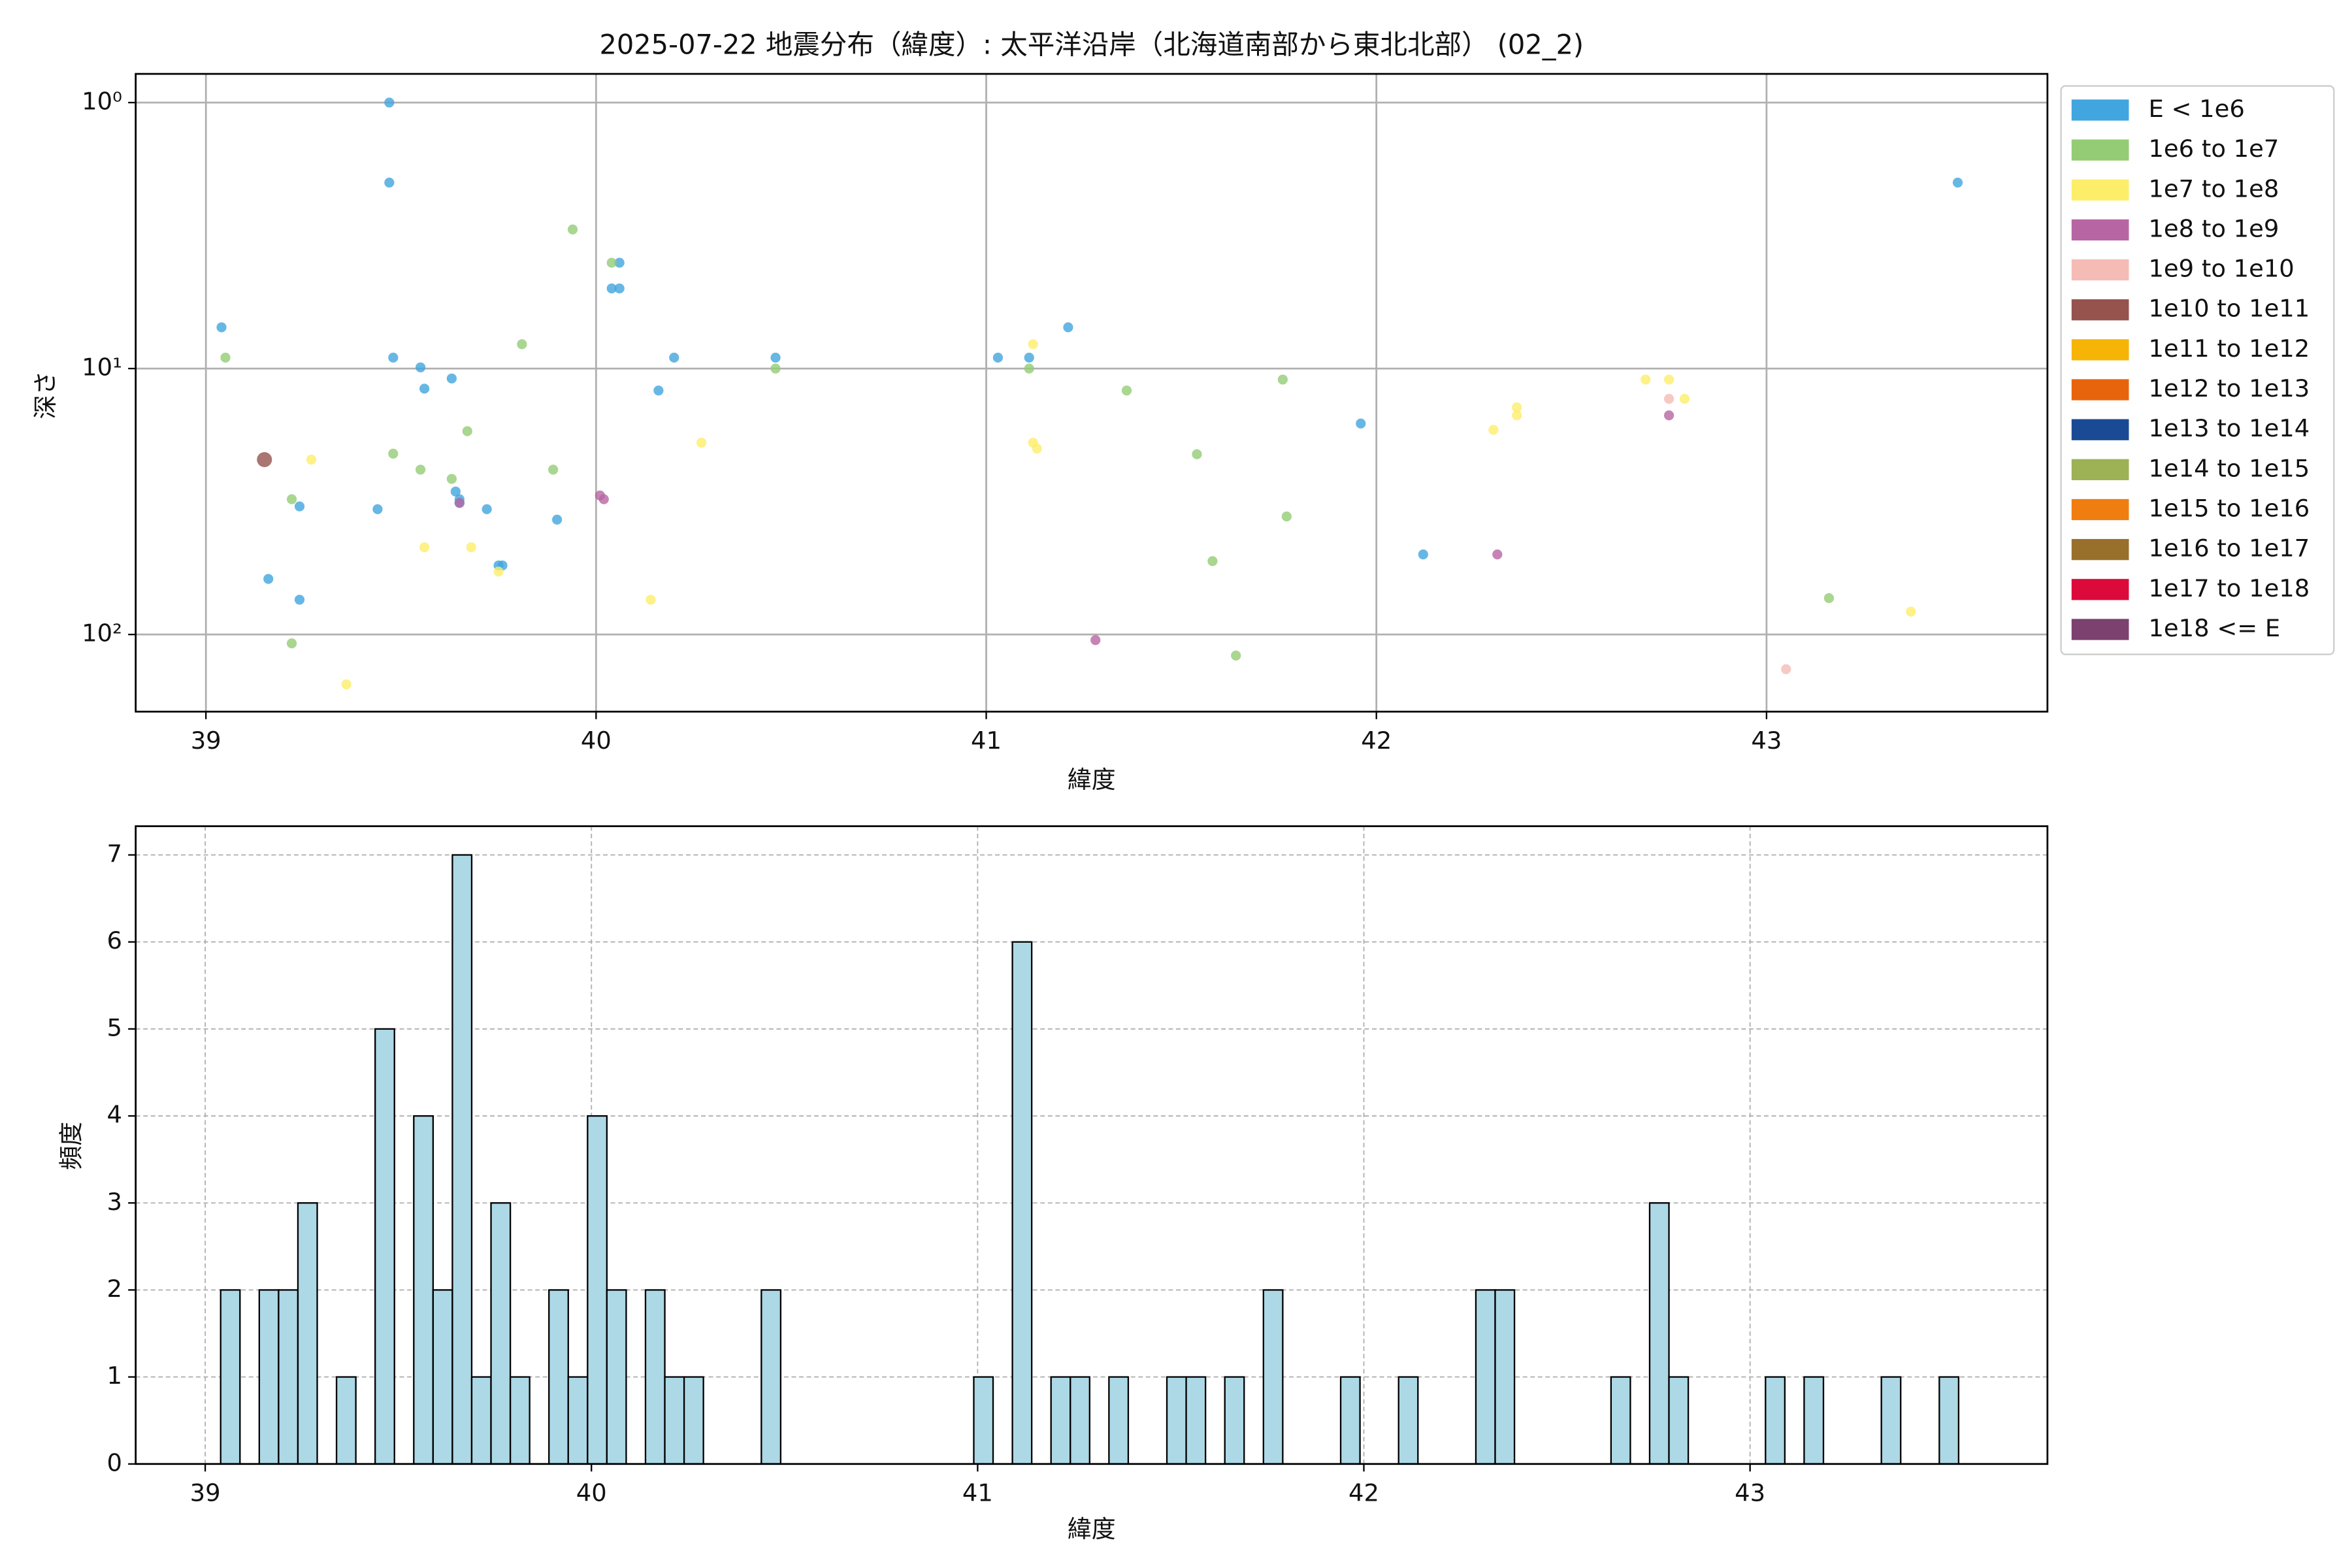  Describe the element at coordinates (1092, 1529) in the screenshot. I see `x-axis-label: 緯度` at that location.